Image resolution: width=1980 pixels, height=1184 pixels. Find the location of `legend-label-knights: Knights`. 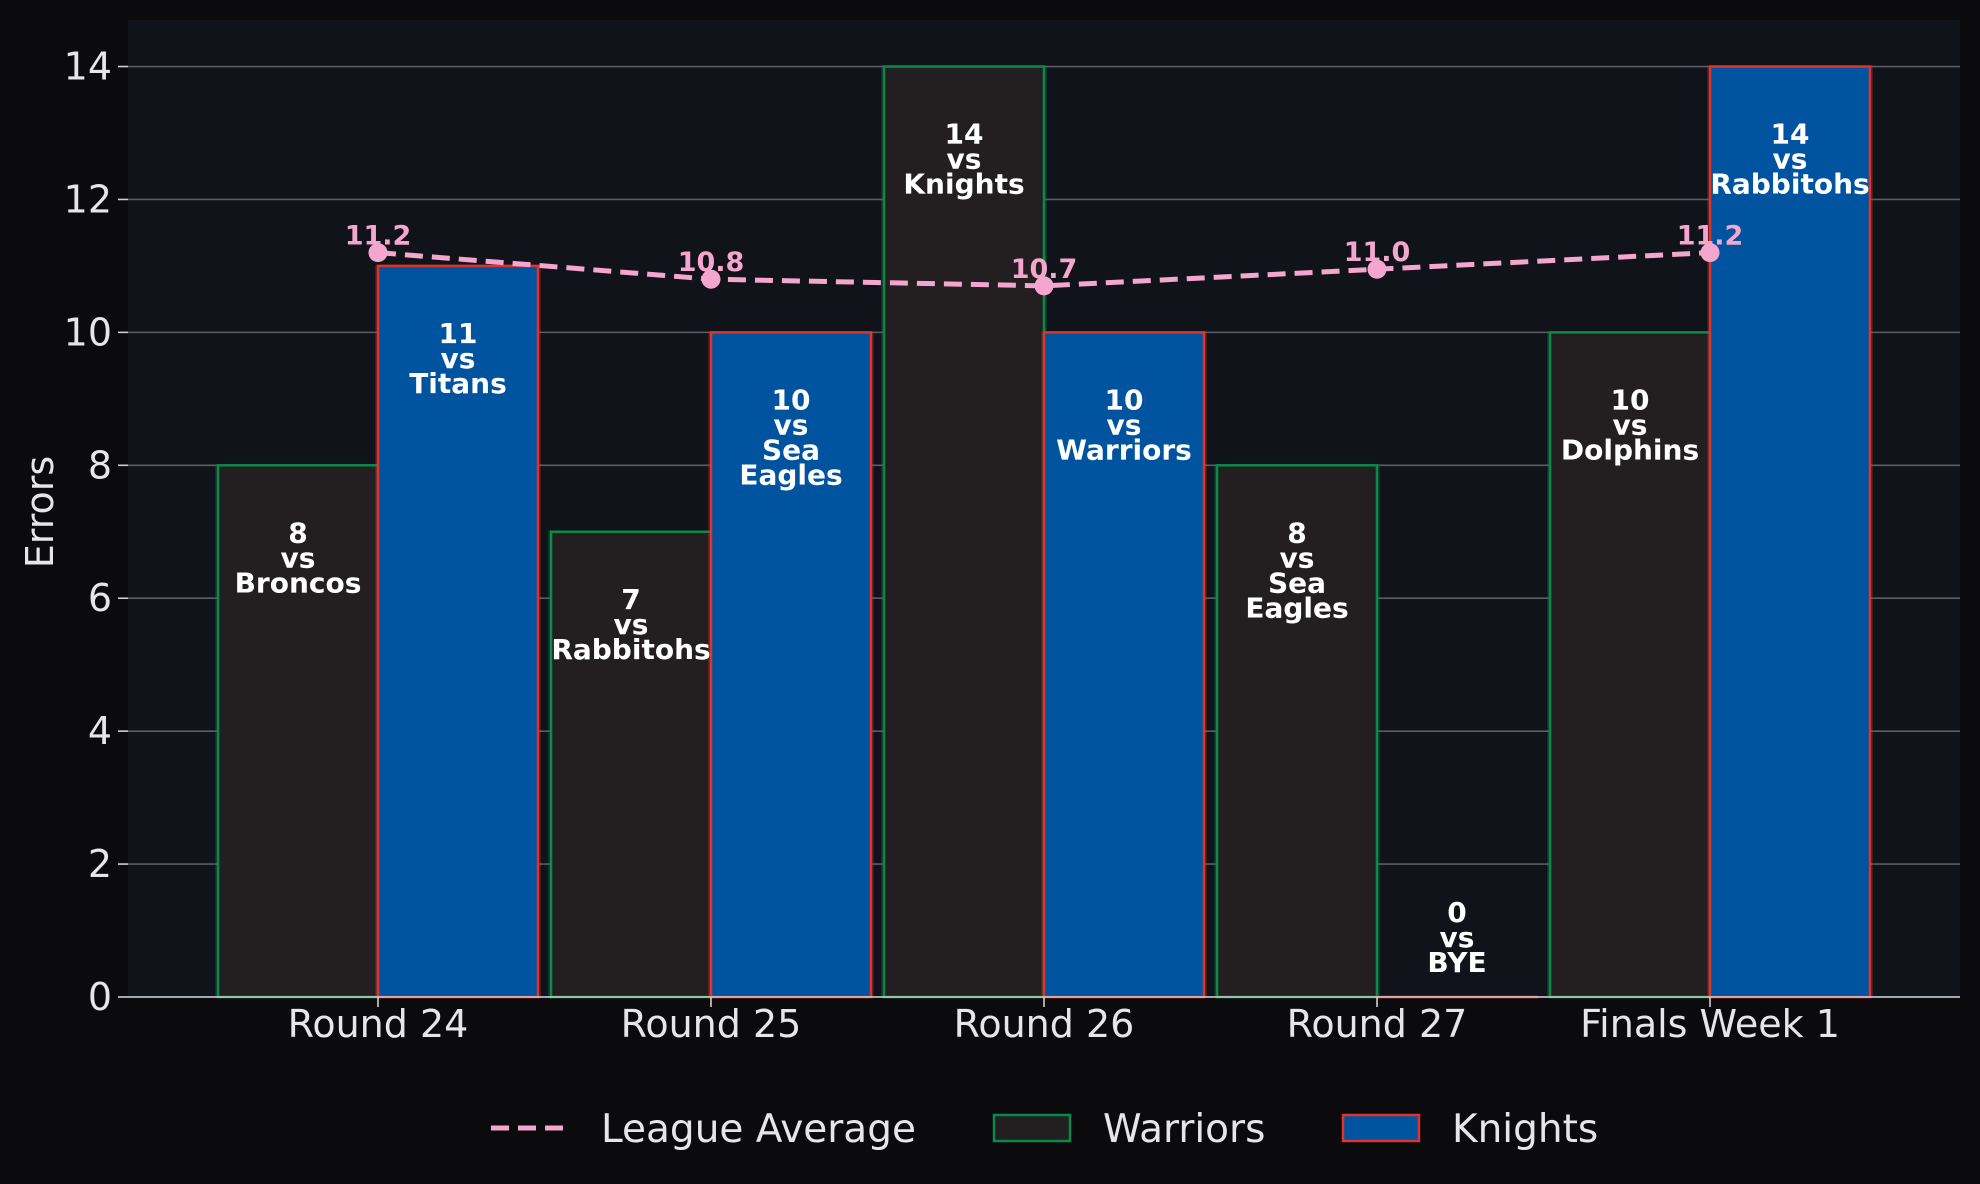

legend-label-knights: Knights is located at coordinates (1525, 1129).